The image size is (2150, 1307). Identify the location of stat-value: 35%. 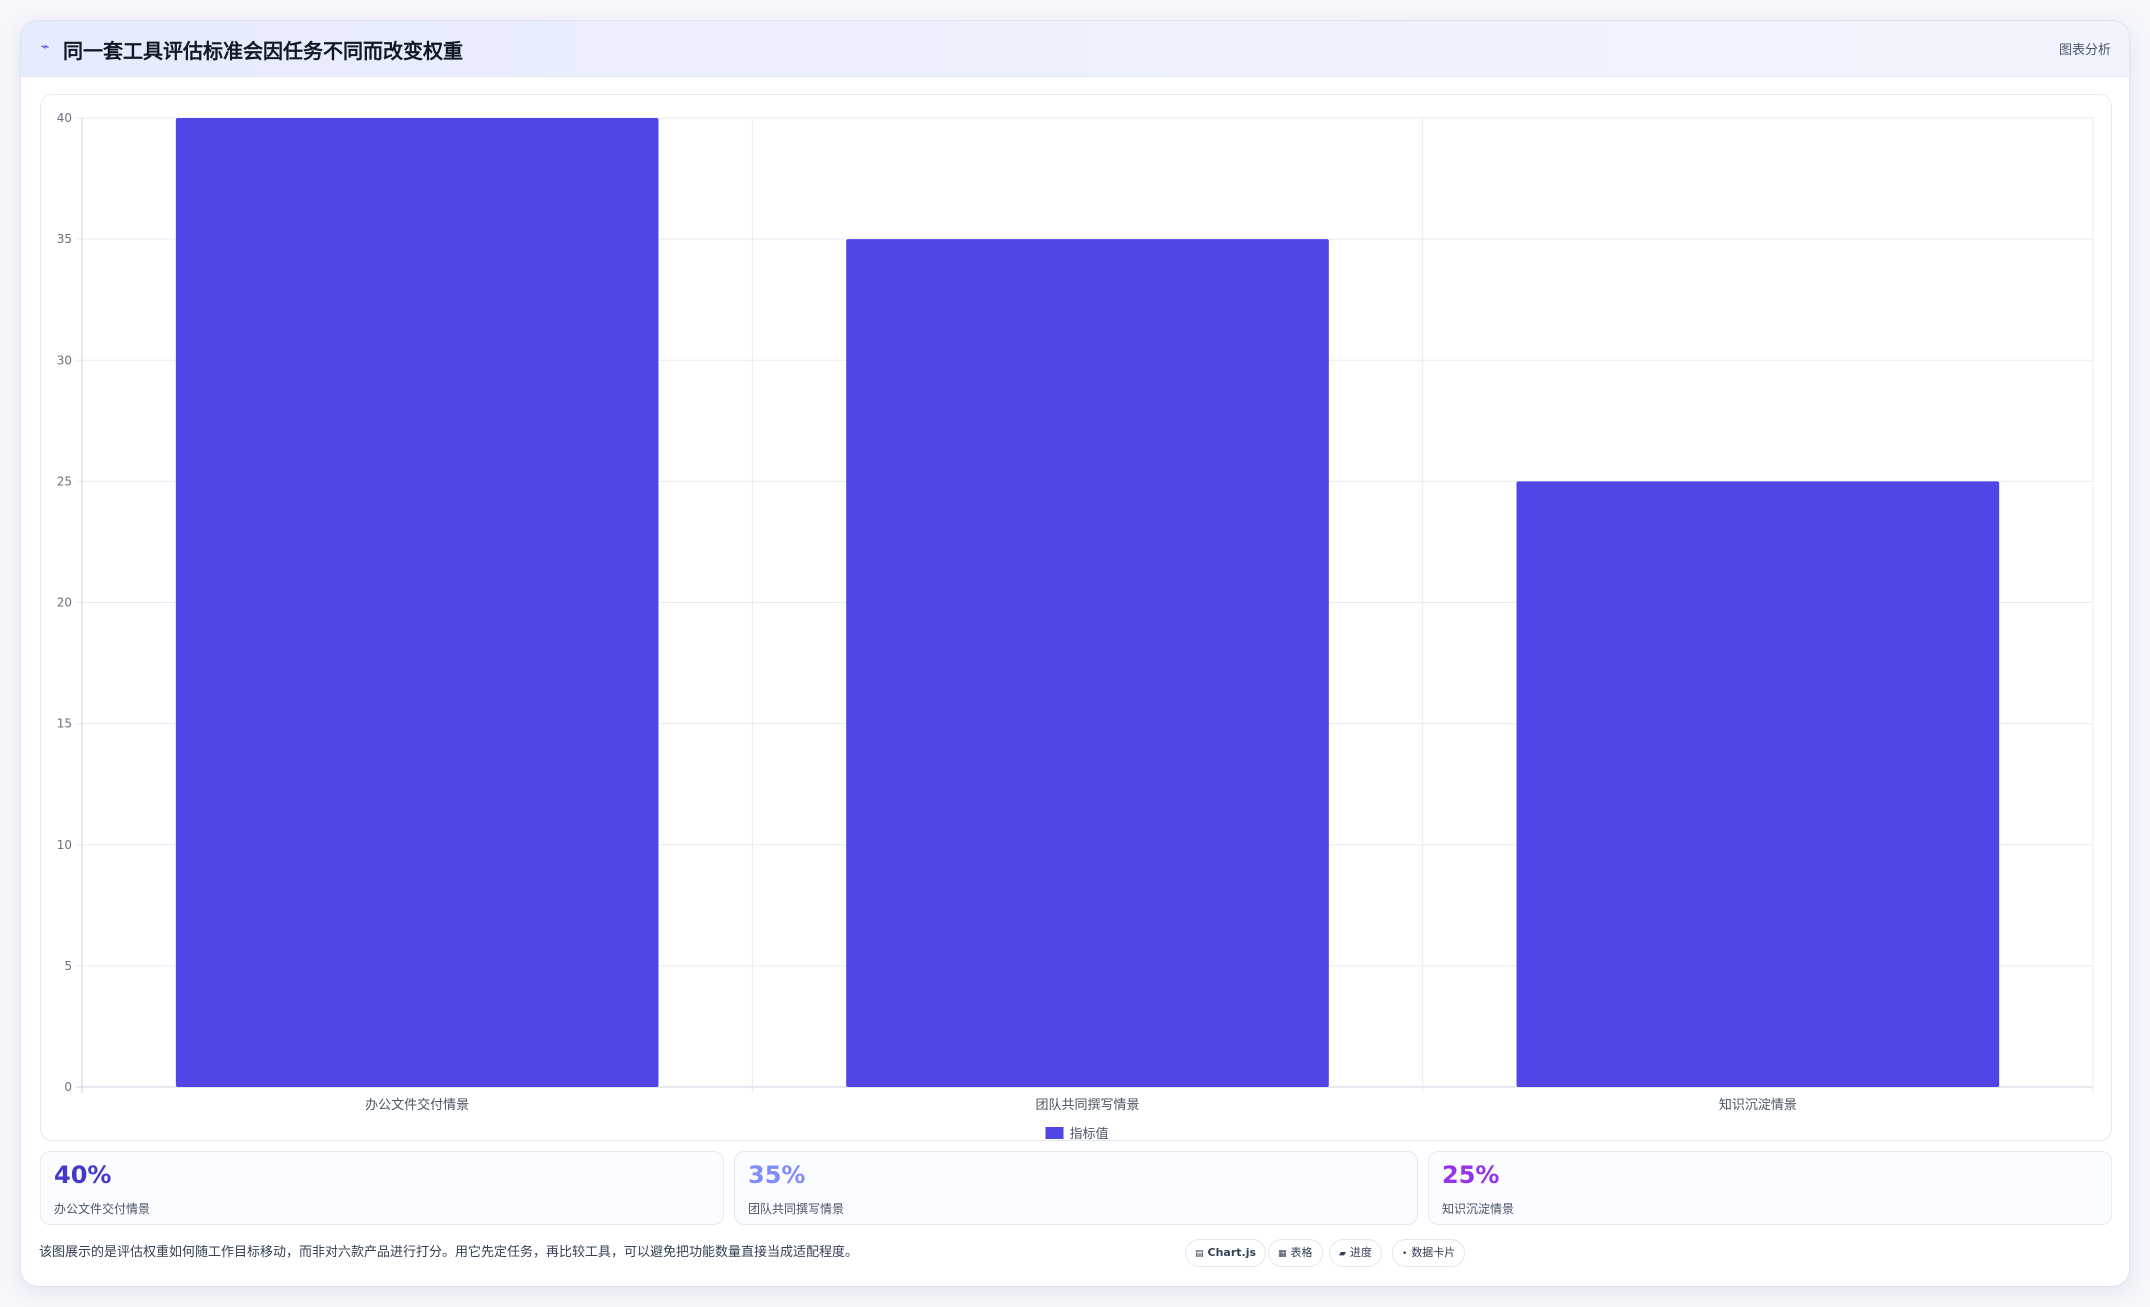
(777, 1175).